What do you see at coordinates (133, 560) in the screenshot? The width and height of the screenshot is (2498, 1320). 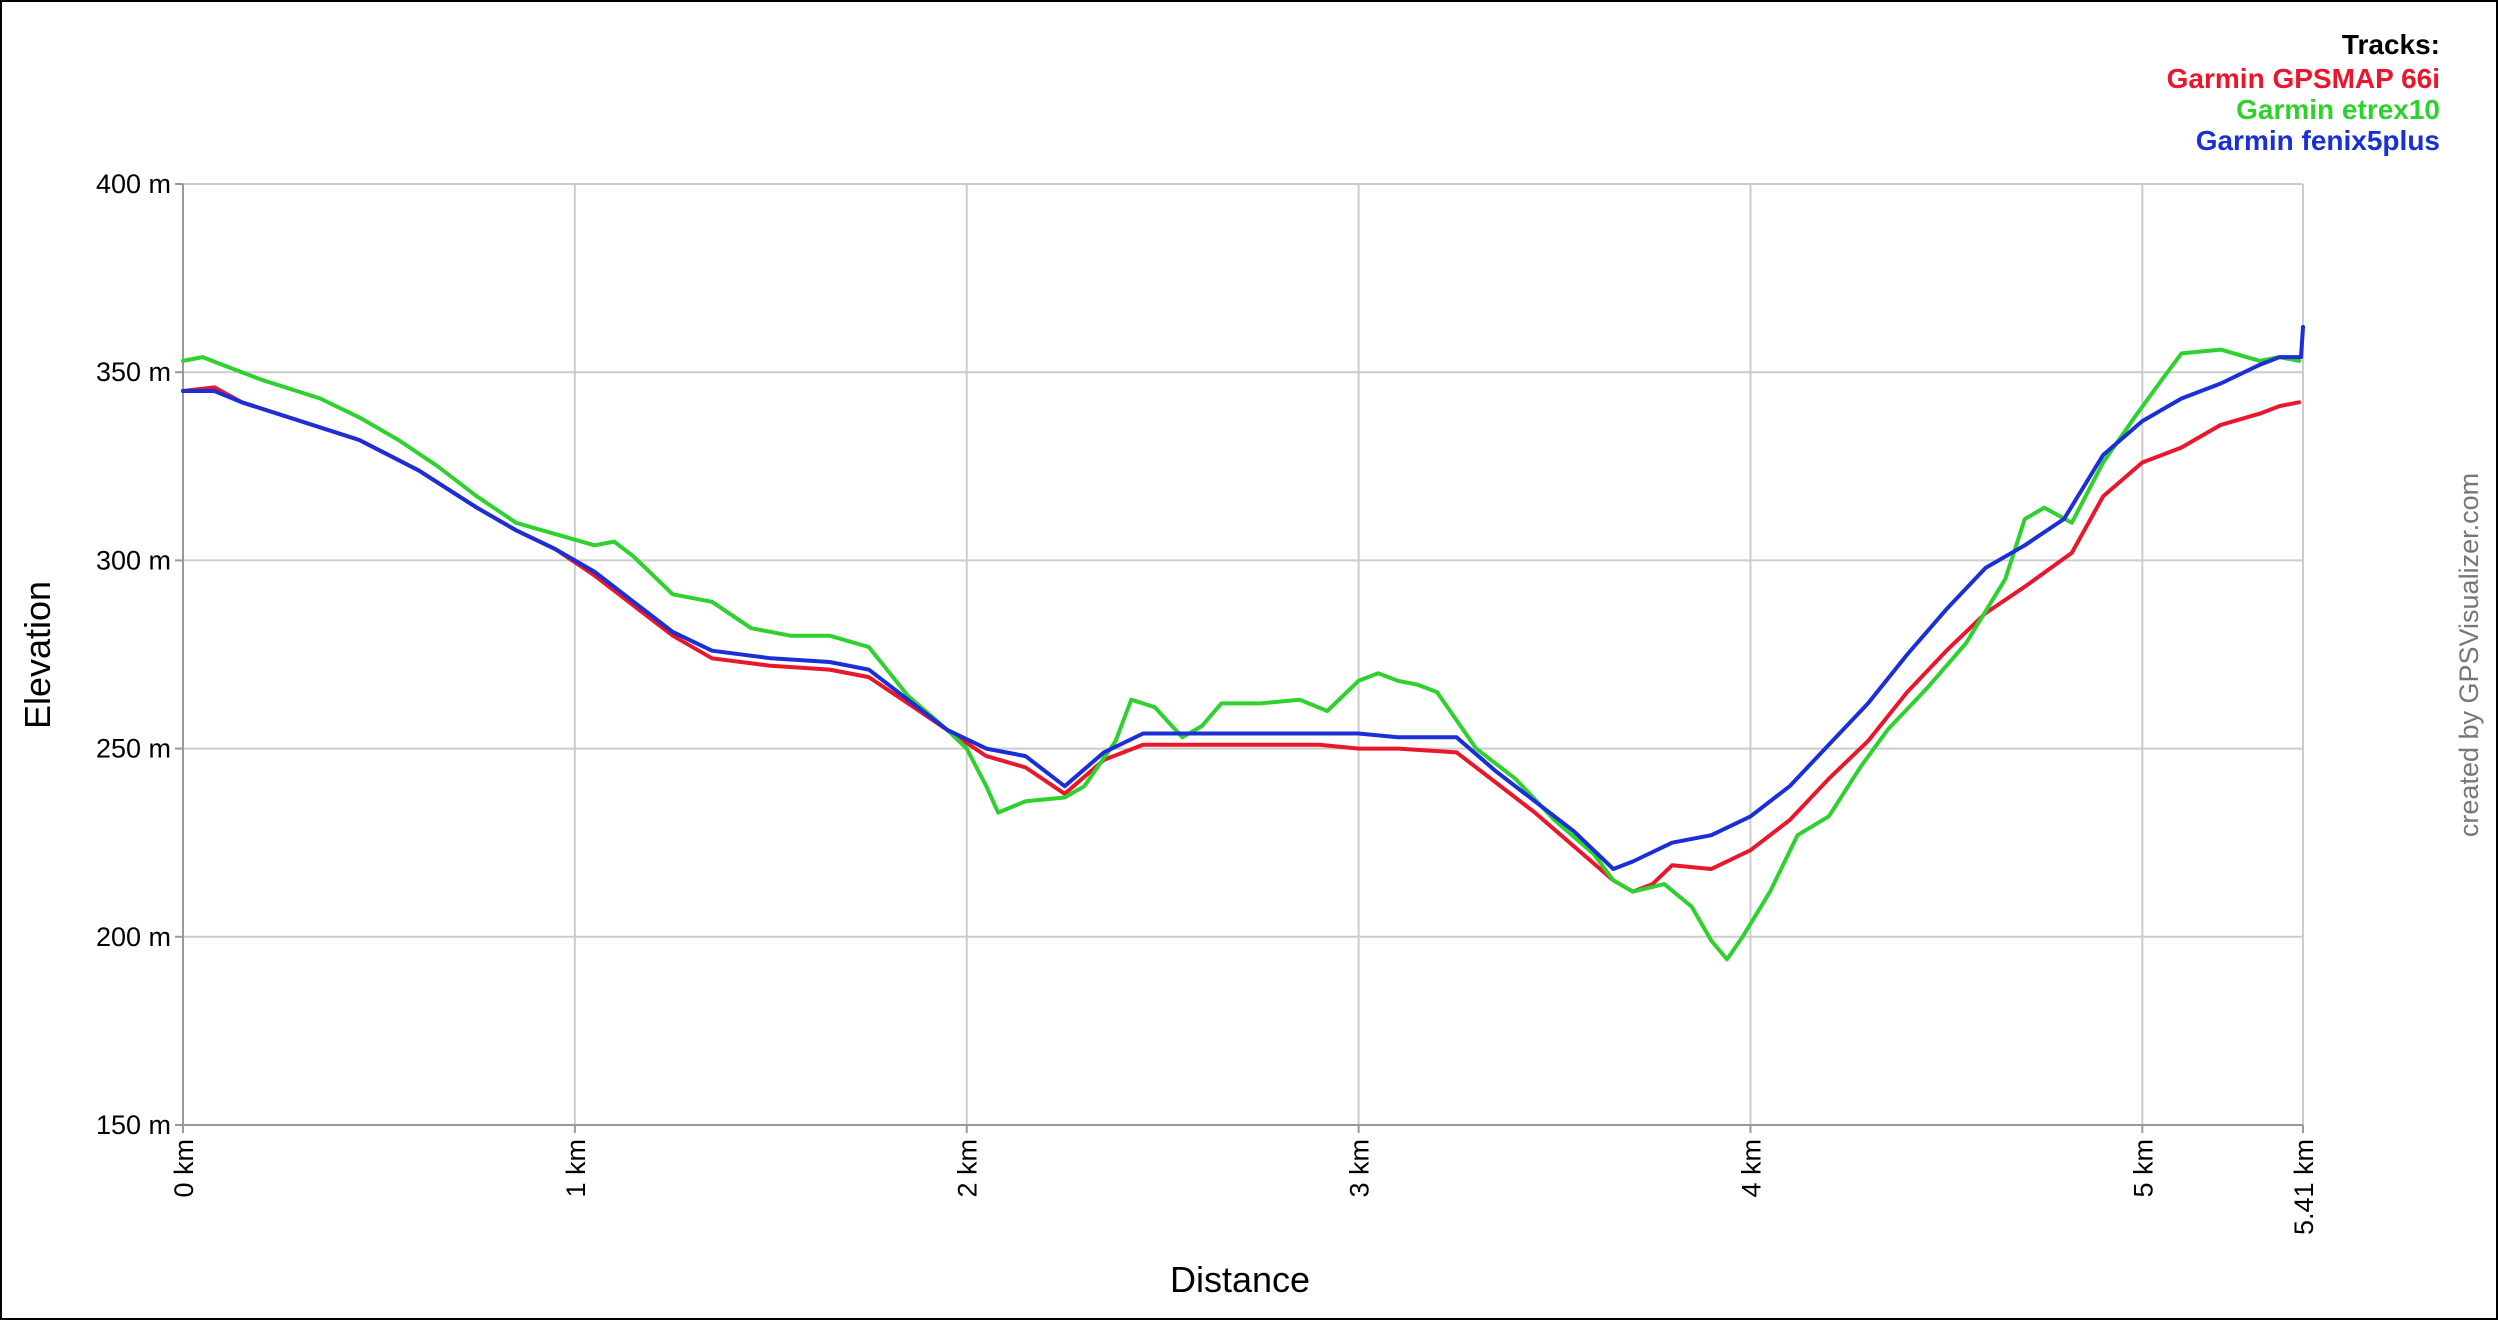 I see `y-tick-label: 300 m` at bounding box center [133, 560].